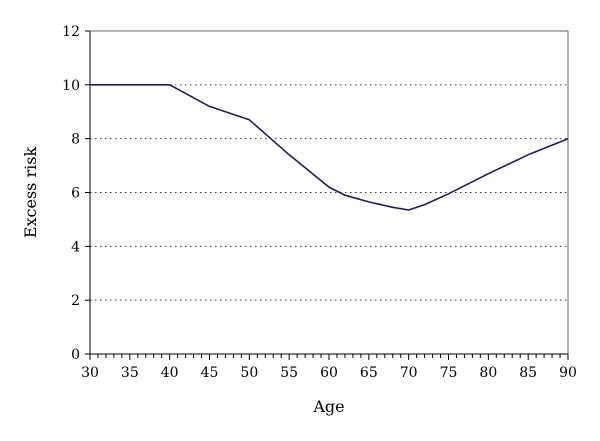 This screenshot has height=441, width=600. Describe the element at coordinates (75, 194) in the screenshot. I see `y-tick-label: 6` at that location.